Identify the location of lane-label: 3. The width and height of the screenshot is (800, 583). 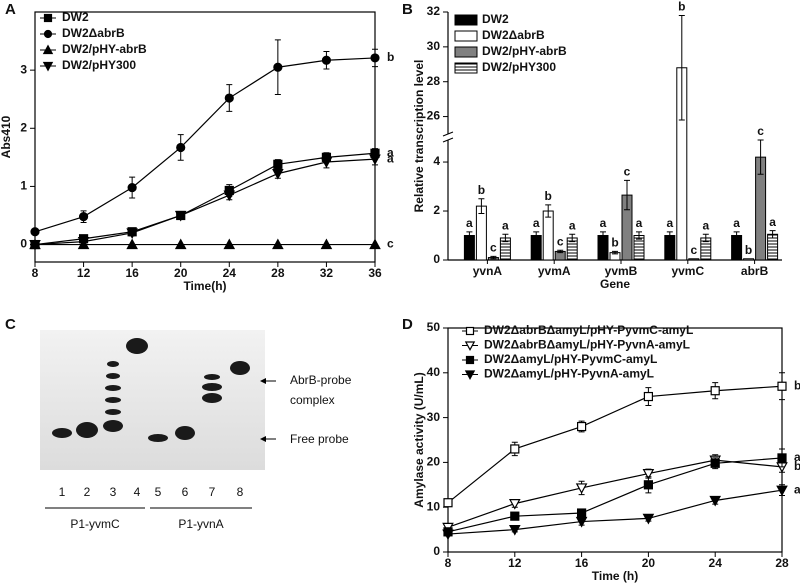
(113, 492).